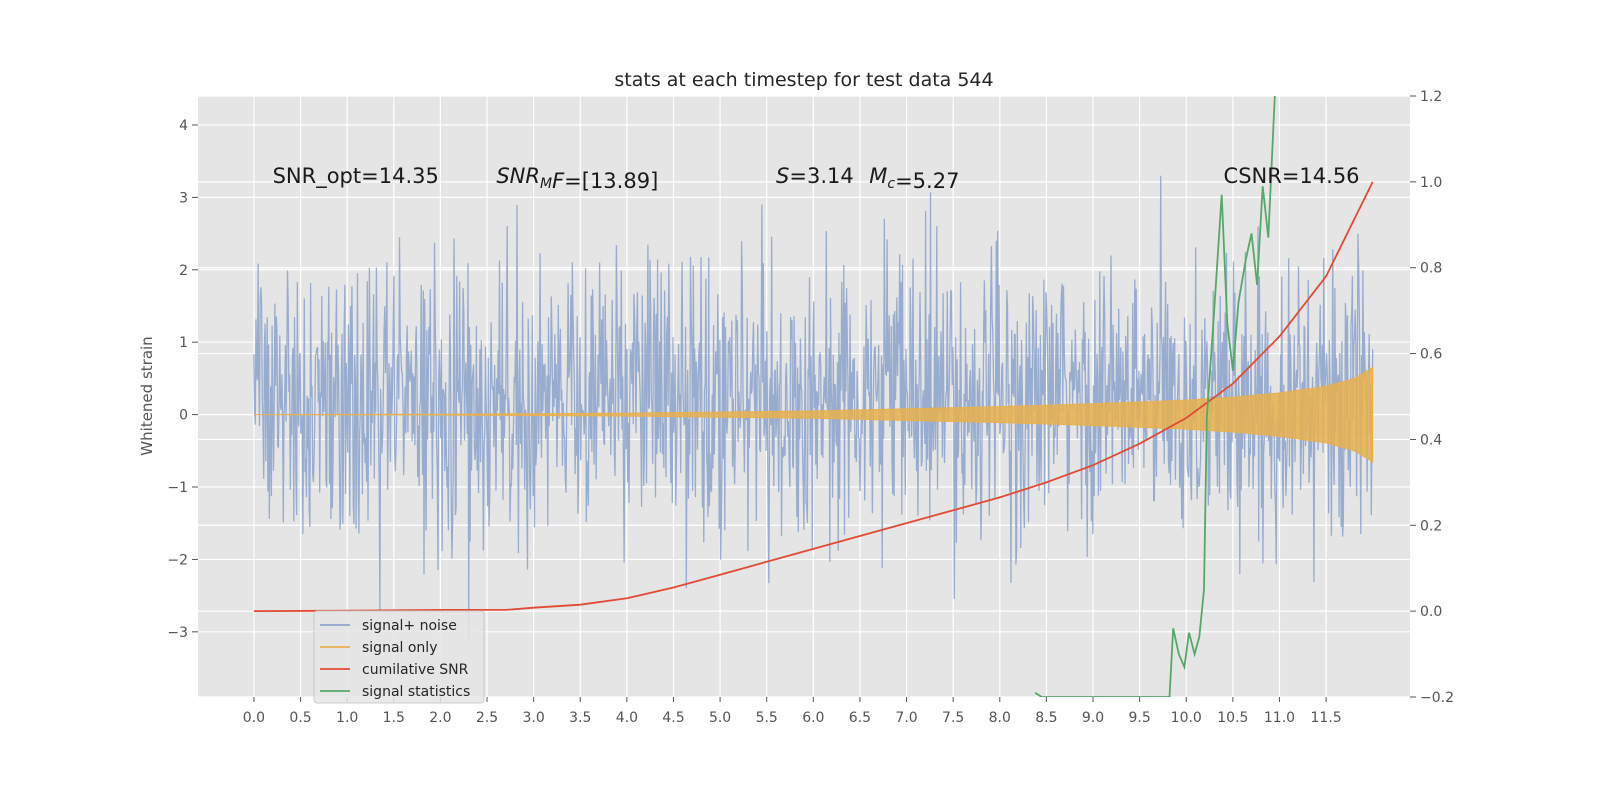 This screenshot has height=804, width=1600. What do you see at coordinates (1437, 698) in the screenshot?
I see `y2-tick-label: −0.2` at bounding box center [1437, 698].